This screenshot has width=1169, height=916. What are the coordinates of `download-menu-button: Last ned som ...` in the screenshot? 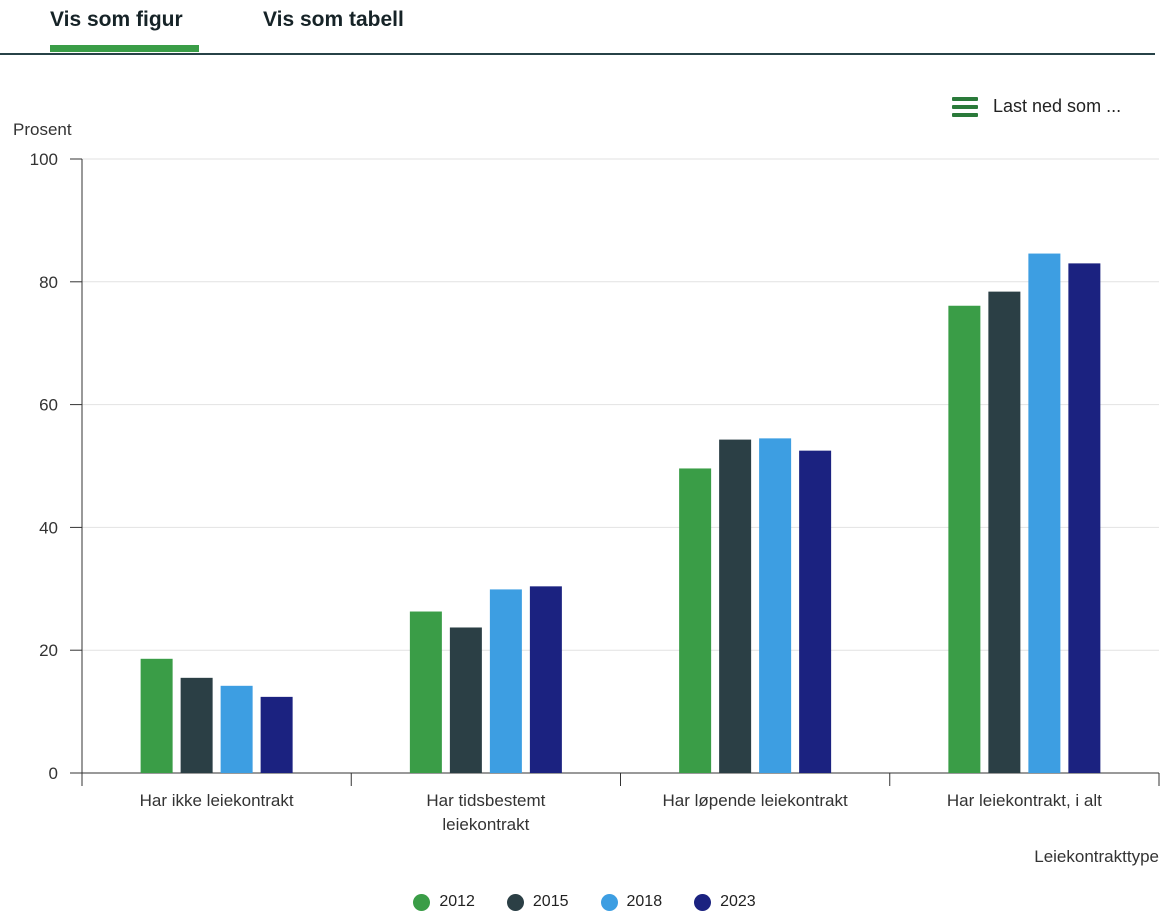 It's located at (1036, 106).